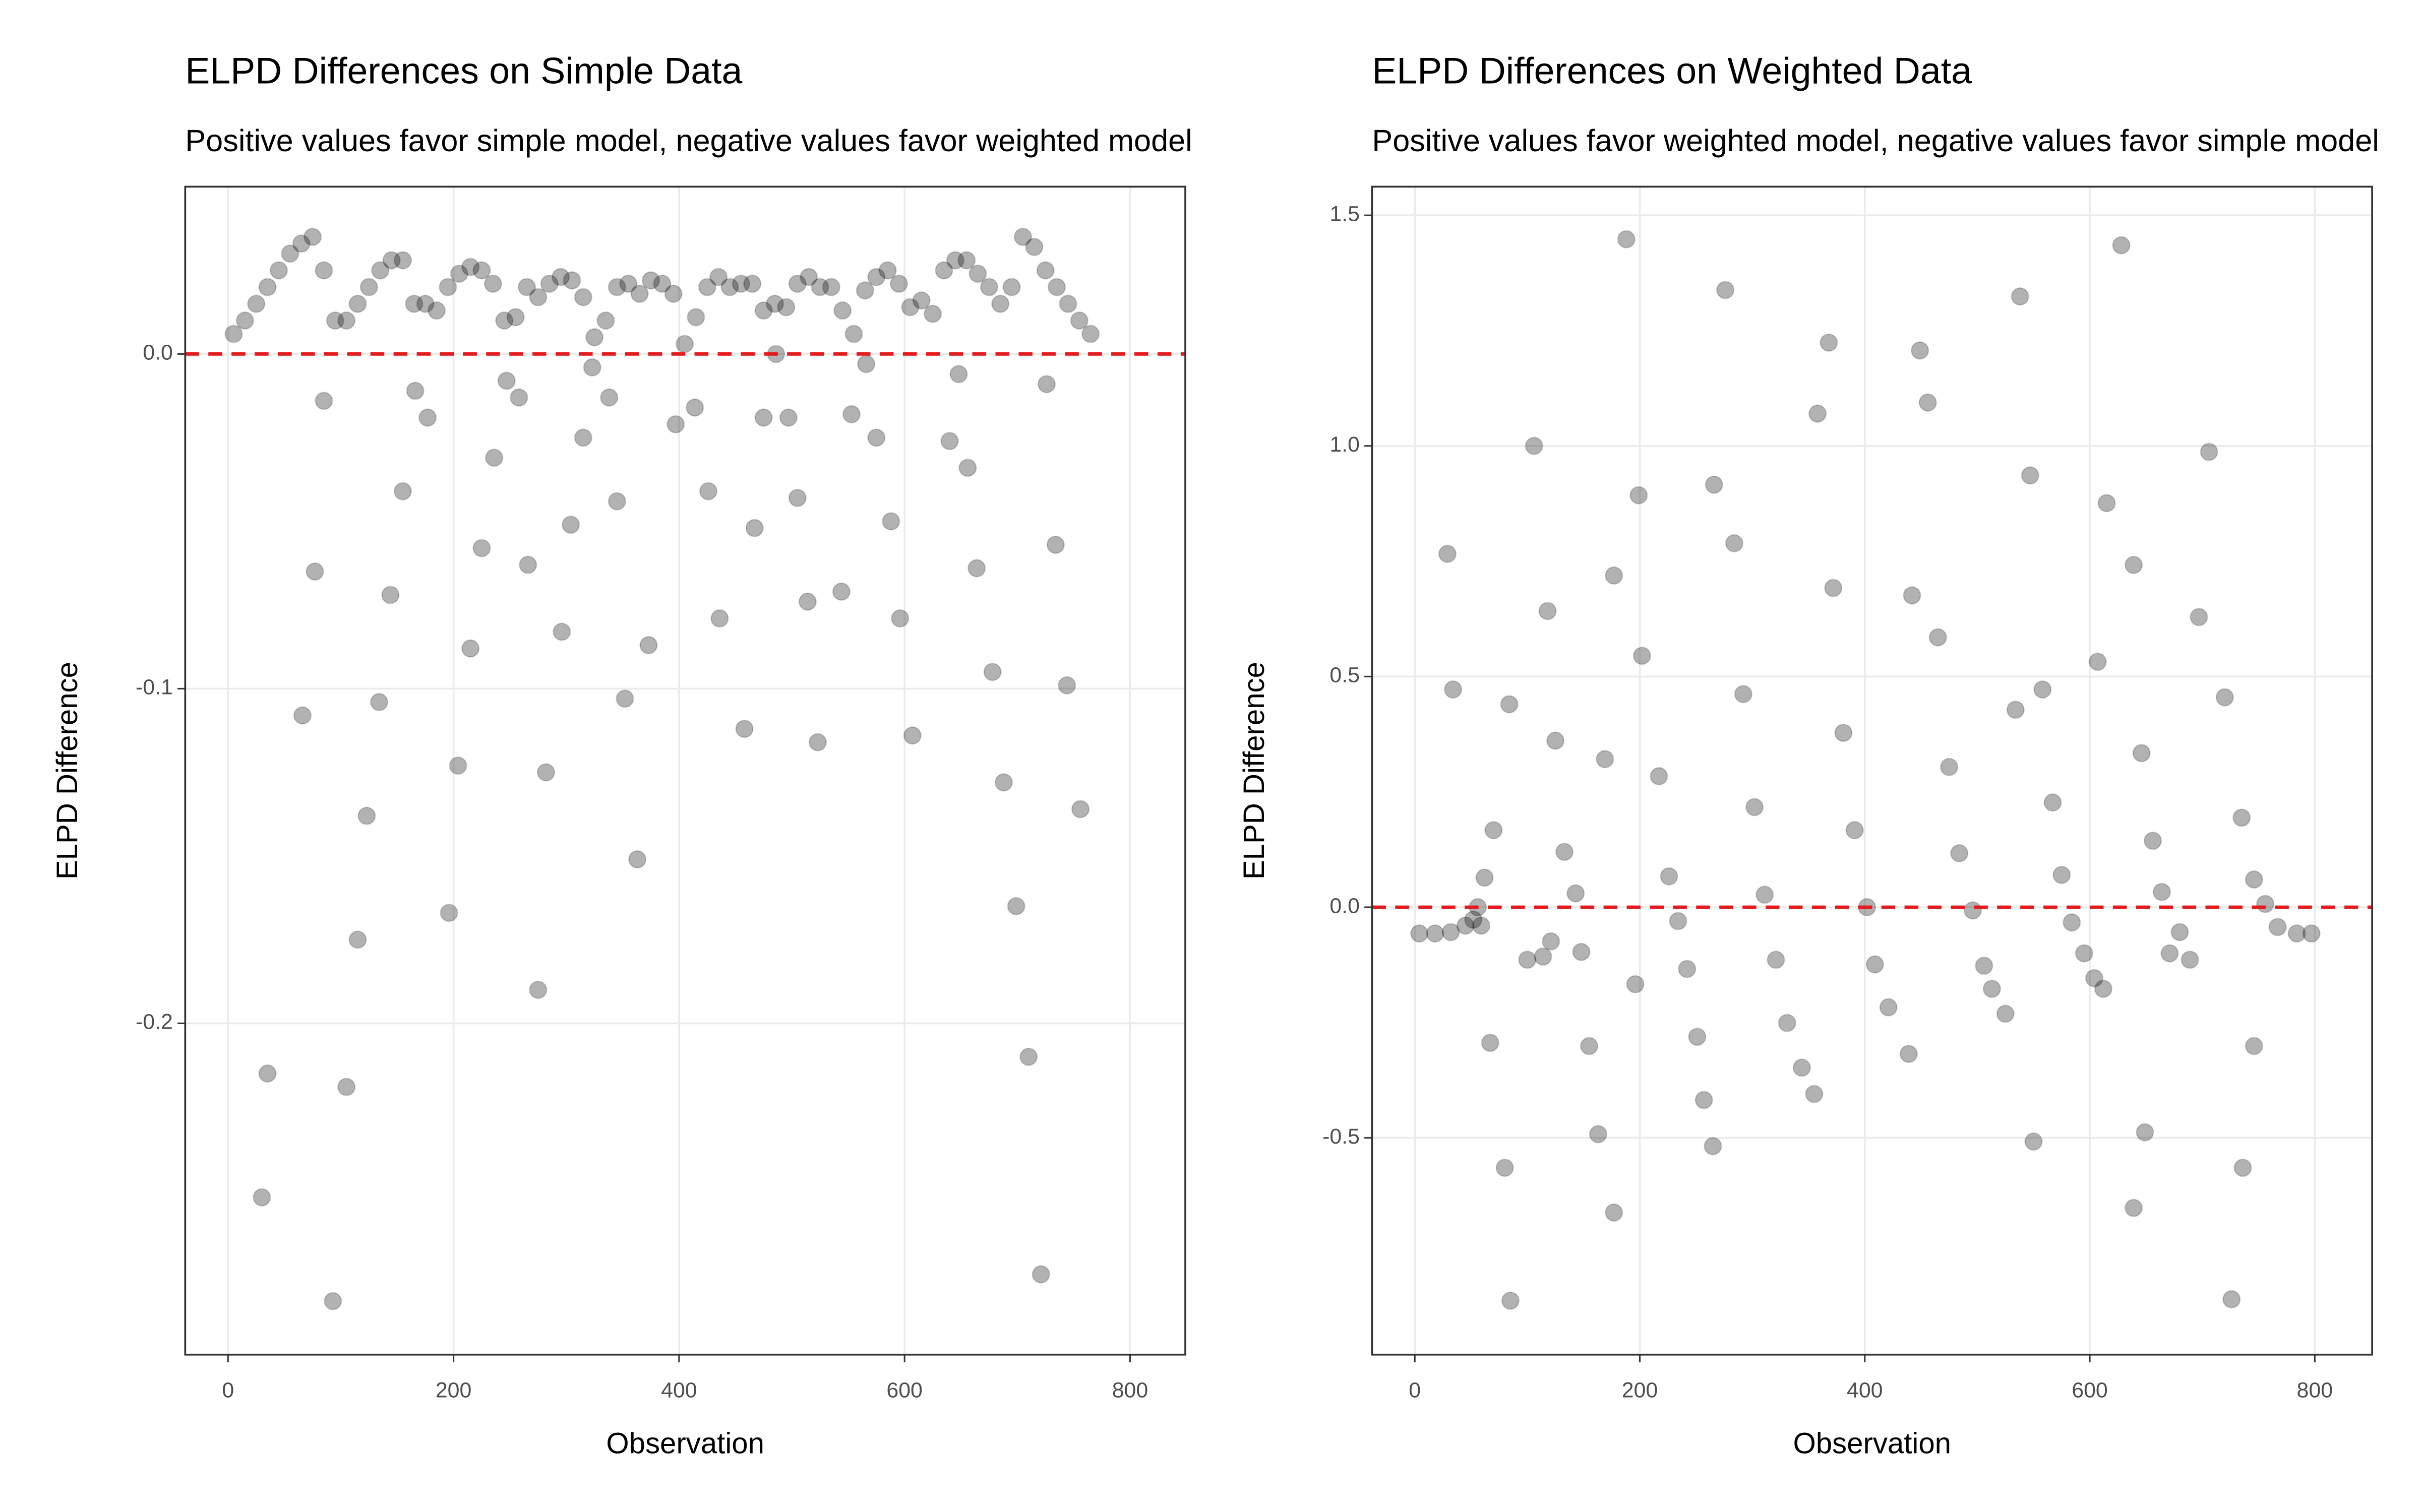  Describe the element at coordinates (2089, 1390) in the screenshot. I see `x-tick-label: 600` at that location.